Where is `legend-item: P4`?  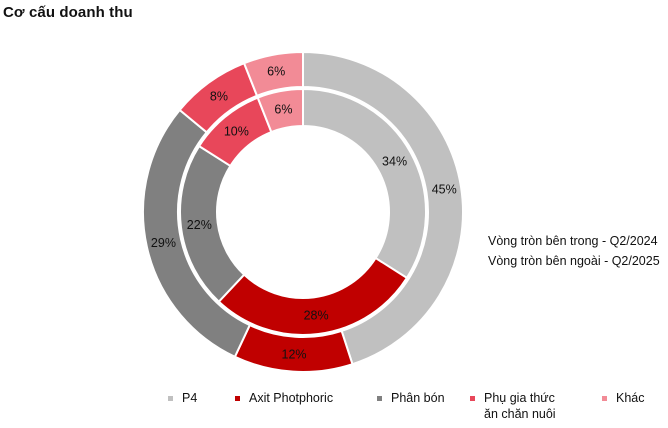 legend-item: P4 is located at coordinates (182, 398).